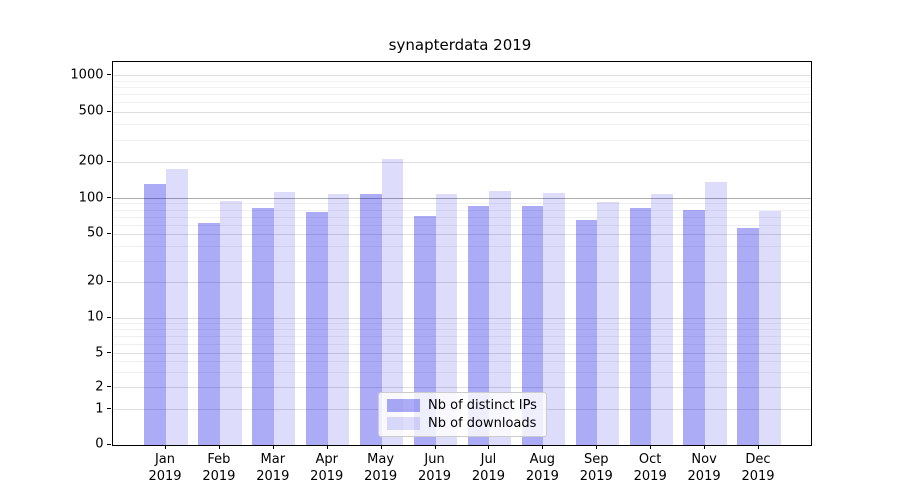 This screenshot has width=900, height=500. Describe the element at coordinates (87, 75) in the screenshot. I see `y-tick-label-1000: 1000` at that location.